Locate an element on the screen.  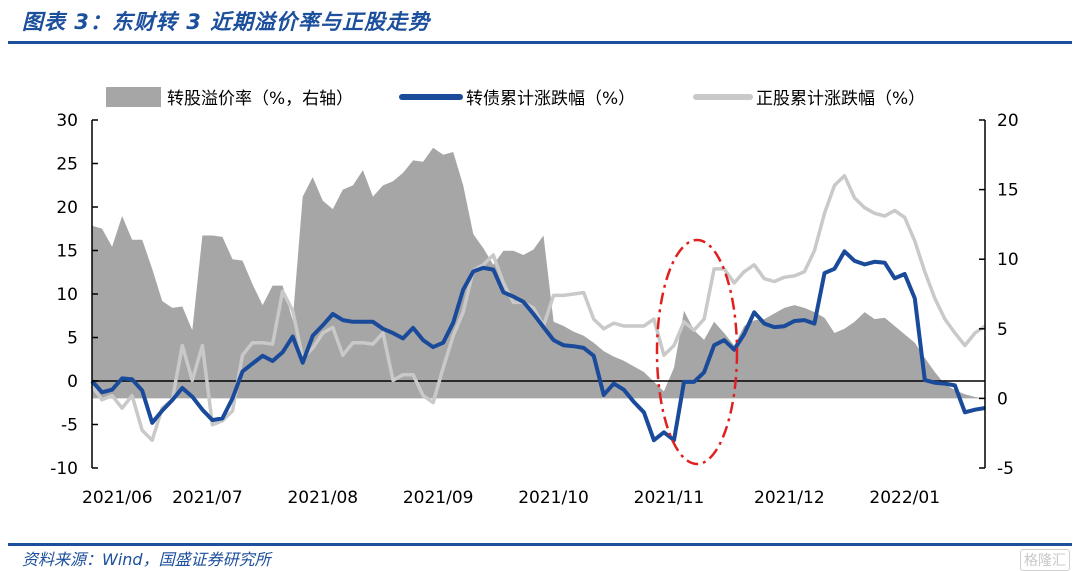
x-tick-label: 2021/09 is located at coordinates (438, 498).